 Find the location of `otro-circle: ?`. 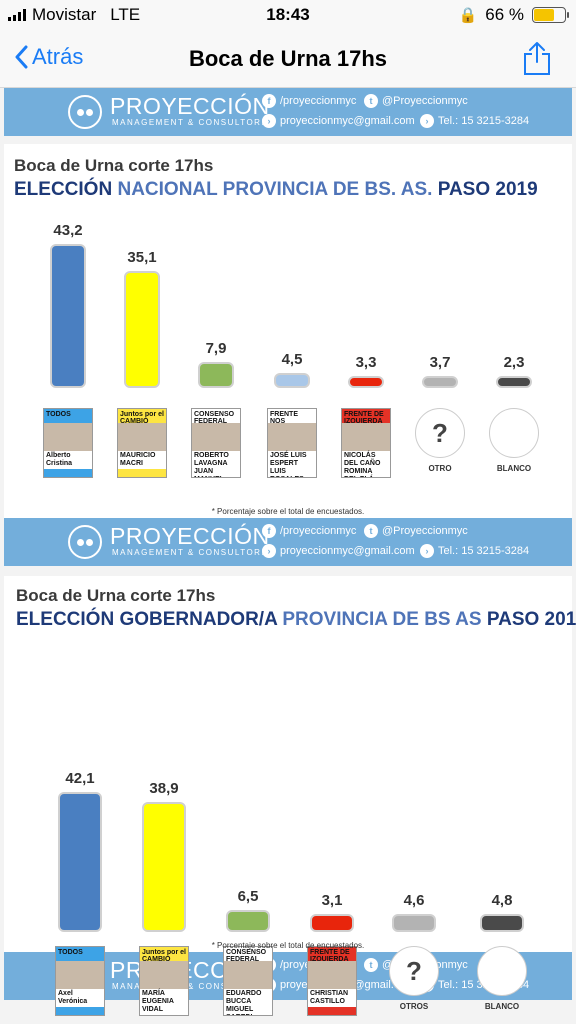

otro-circle: ? is located at coordinates (414, 971).